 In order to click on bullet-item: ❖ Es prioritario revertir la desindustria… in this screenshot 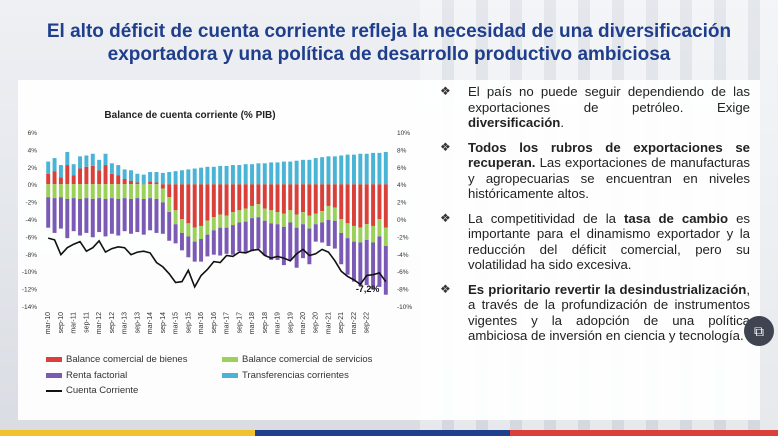, I will do `click(595, 313)`.